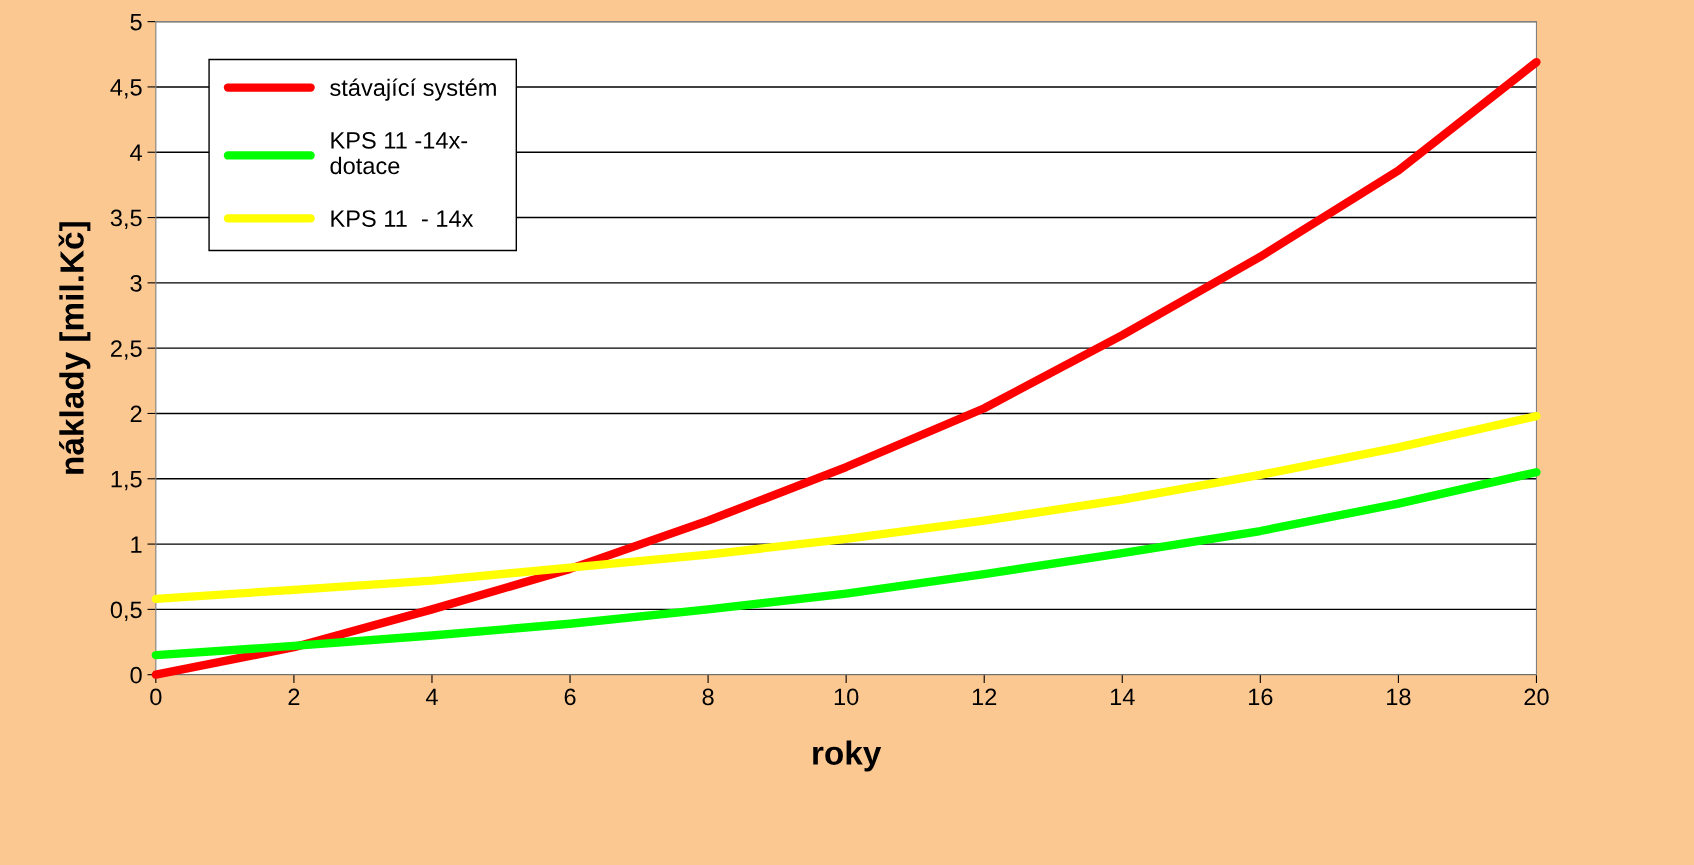 The image size is (1694, 865). What do you see at coordinates (1261, 697) in the screenshot?
I see `x-tick-label: 16` at bounding box center [1261, 697].